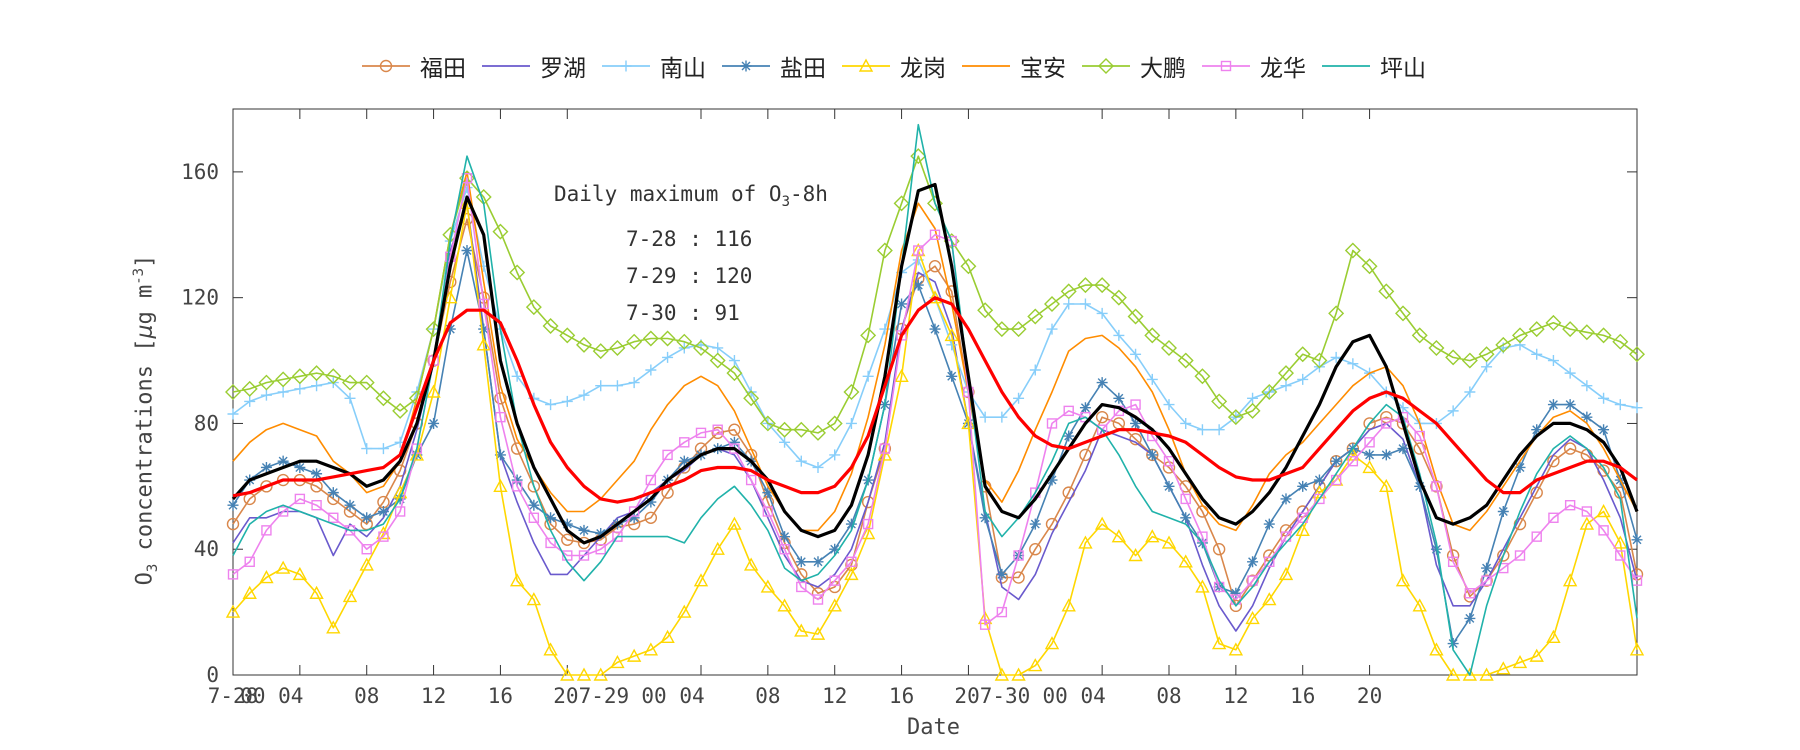 This screenshot has height=750, width=1800. Describe the element at coordinates (683, 69) in the screenshot. I see `legend-label: 南山` at that location.